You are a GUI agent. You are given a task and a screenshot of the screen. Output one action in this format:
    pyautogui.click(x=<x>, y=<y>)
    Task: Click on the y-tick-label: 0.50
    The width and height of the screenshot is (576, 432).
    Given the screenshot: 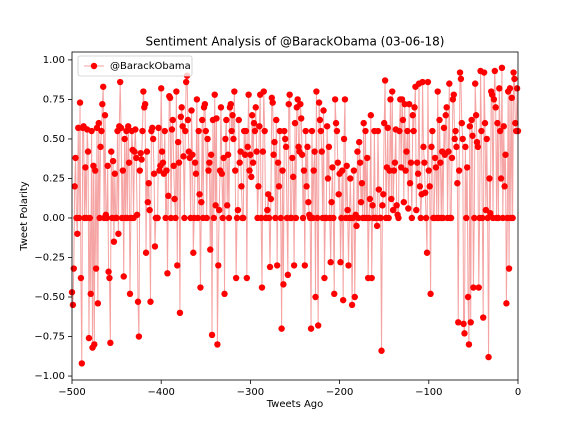 What is the action you would take?
    pyautogui.click(x=54, y=139)
    